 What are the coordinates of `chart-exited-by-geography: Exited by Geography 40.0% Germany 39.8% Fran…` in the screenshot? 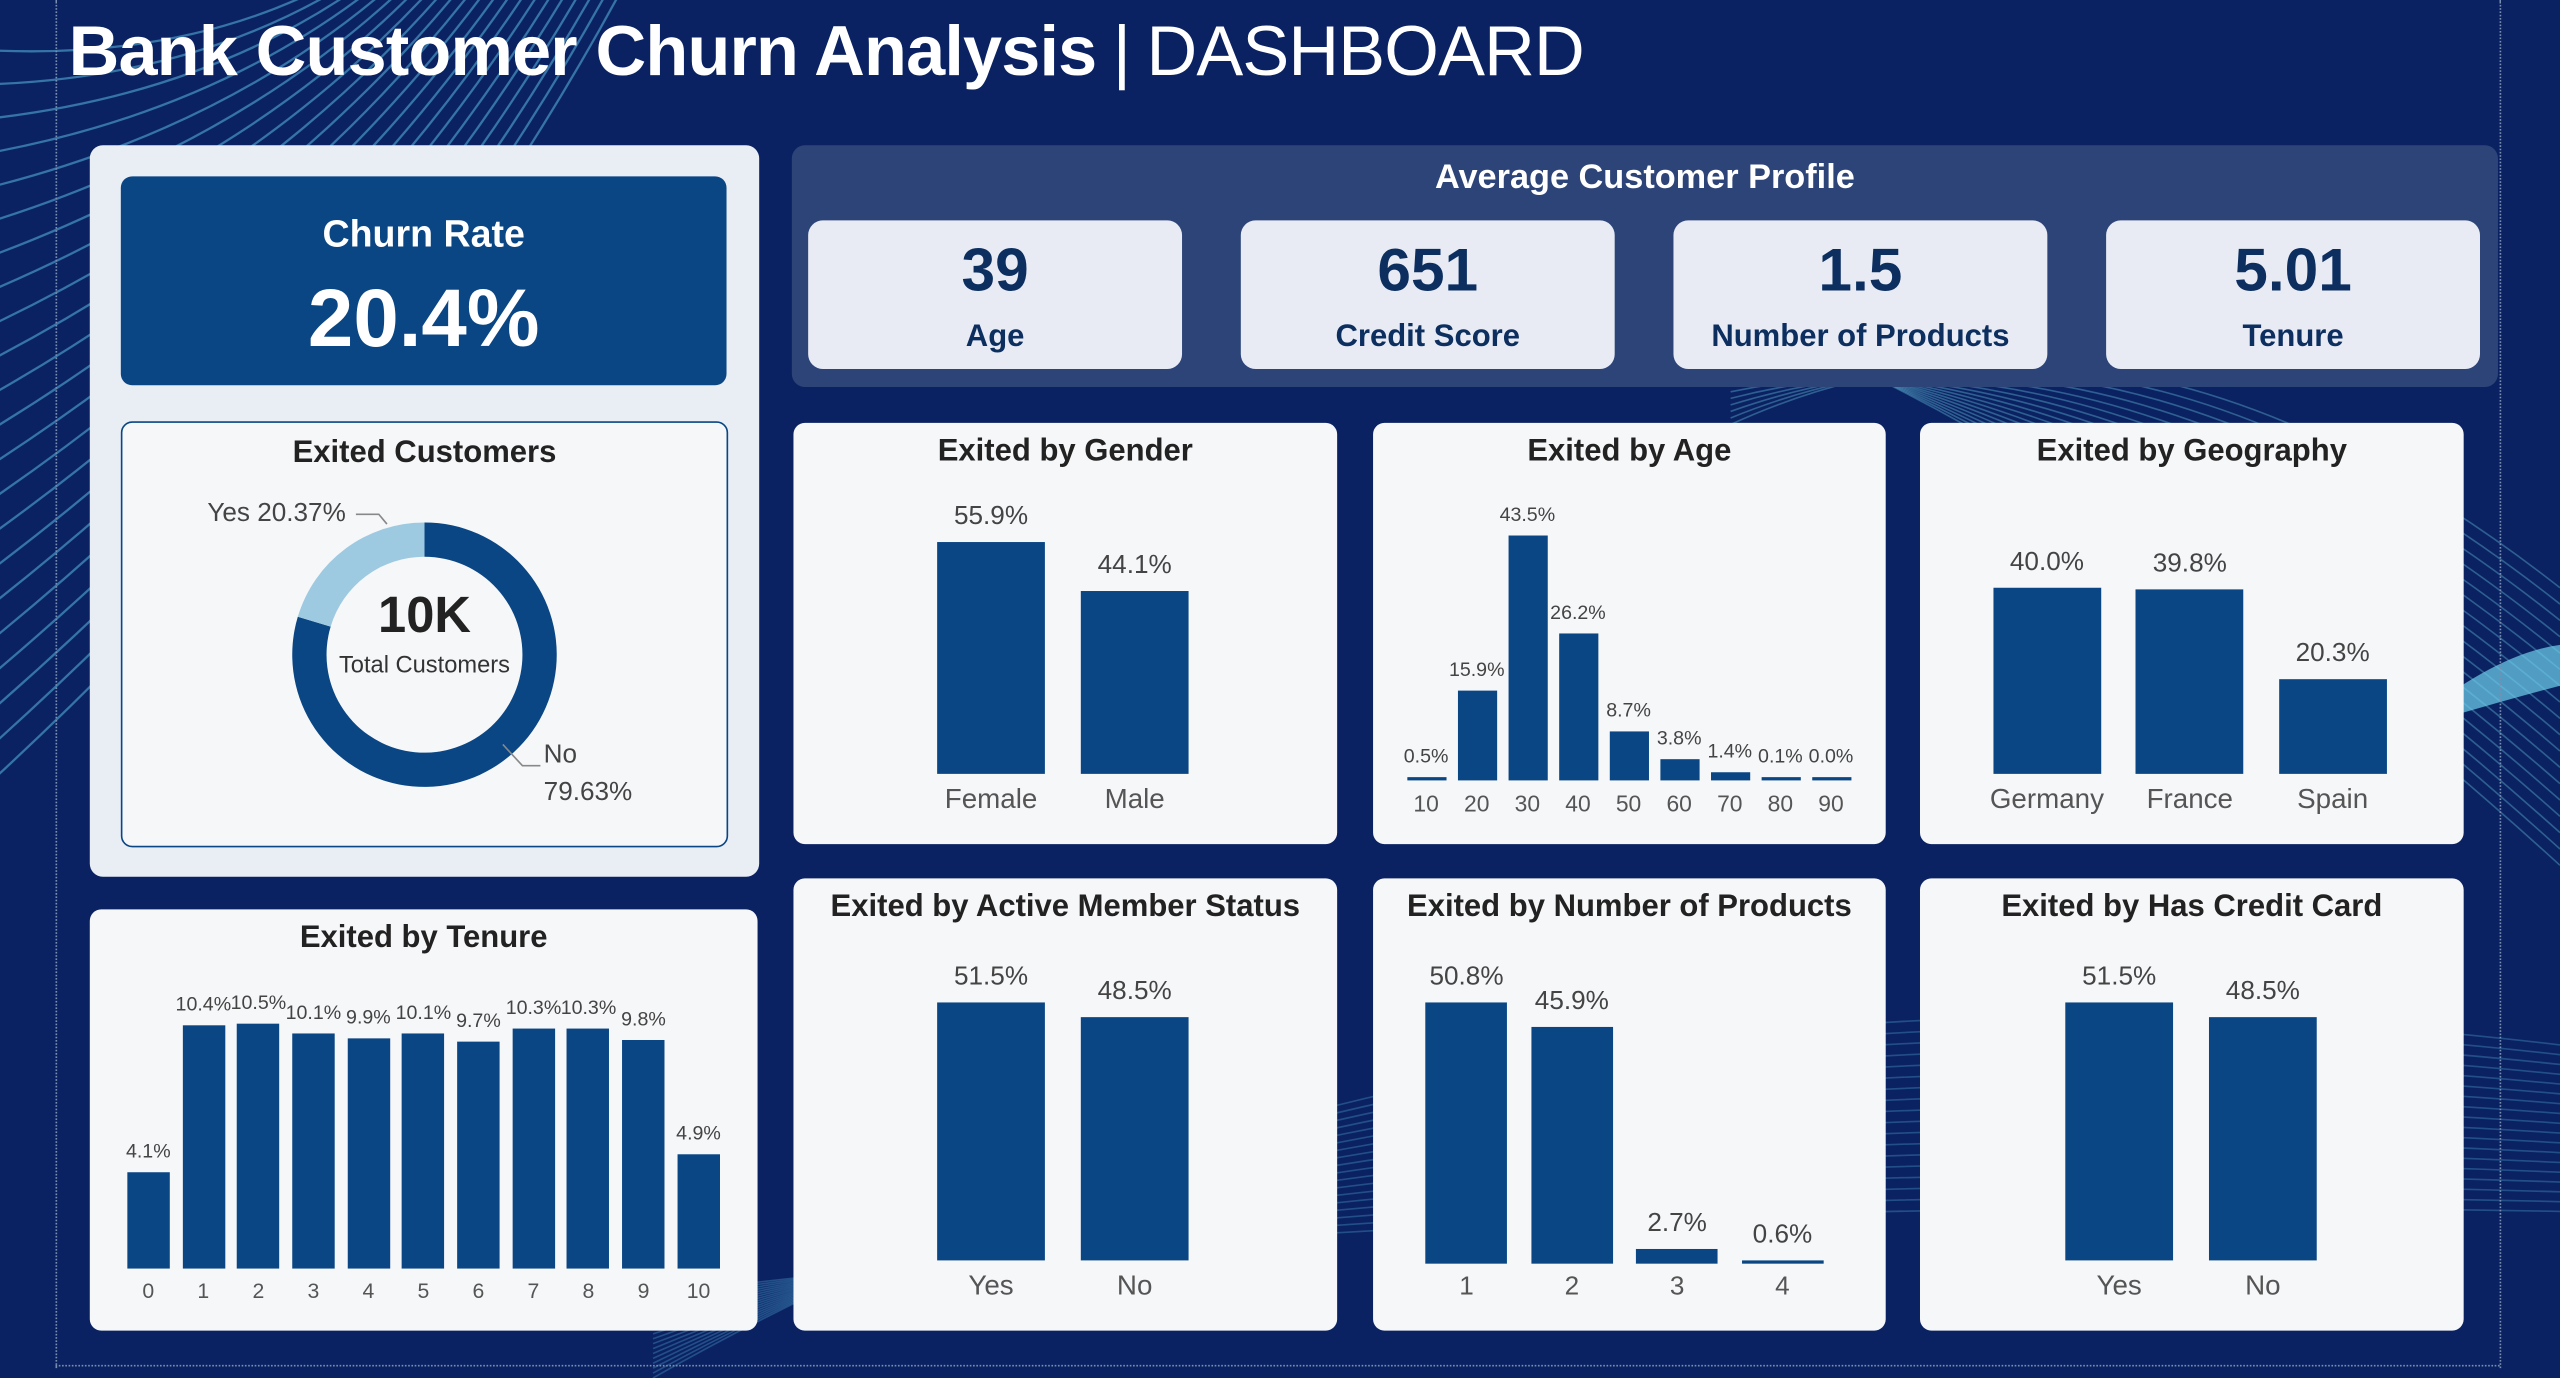 It's located at (2191, 633).